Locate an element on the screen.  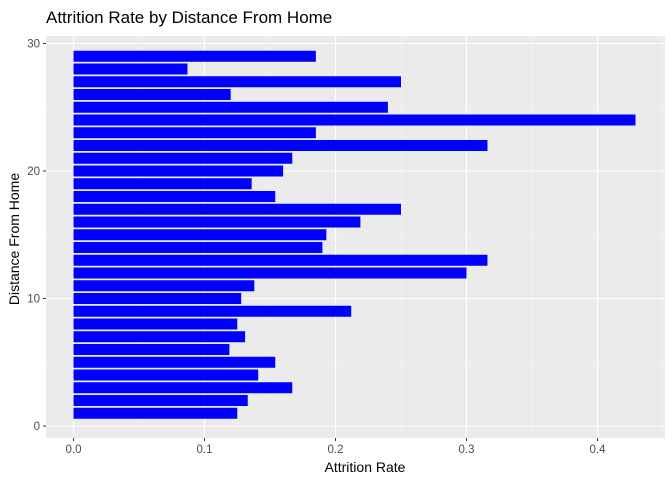
x-axis-title: Attrition Rate is located at coordinates (365, 467).